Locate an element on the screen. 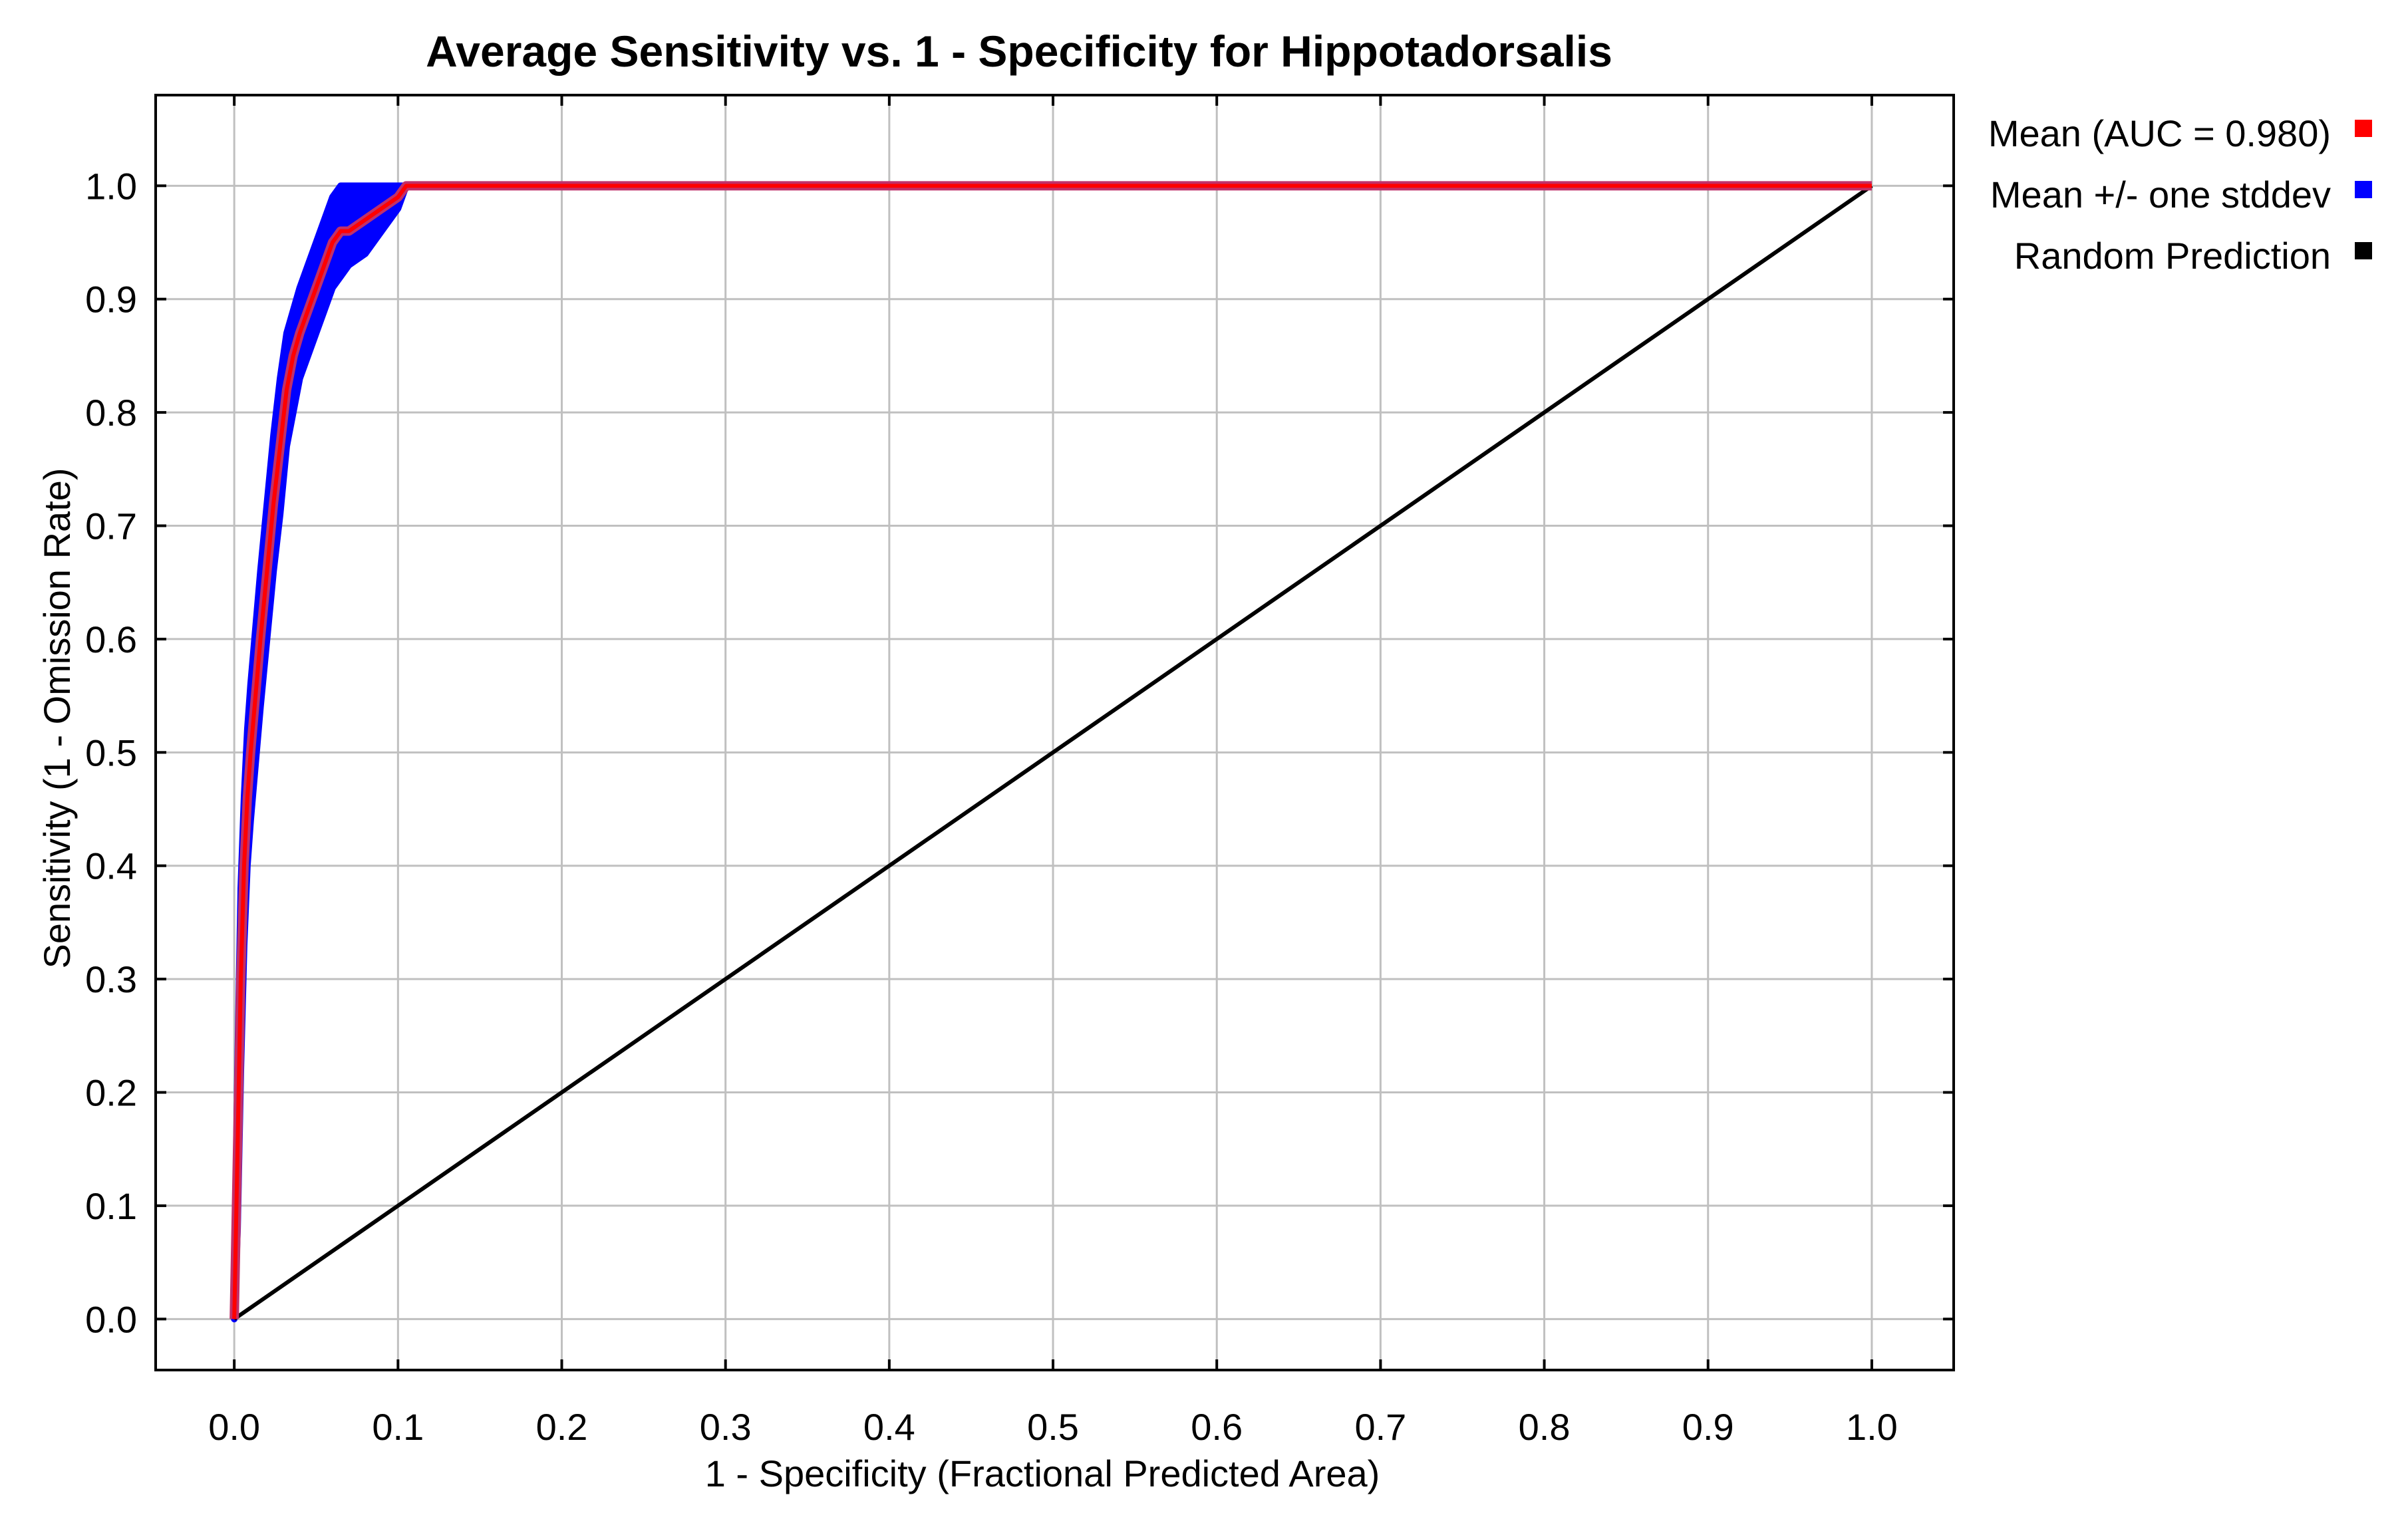 The width and height of the screenshot is (2408, 1525). y-tick-label: 0.2 is located at coordinates (111, 1093).